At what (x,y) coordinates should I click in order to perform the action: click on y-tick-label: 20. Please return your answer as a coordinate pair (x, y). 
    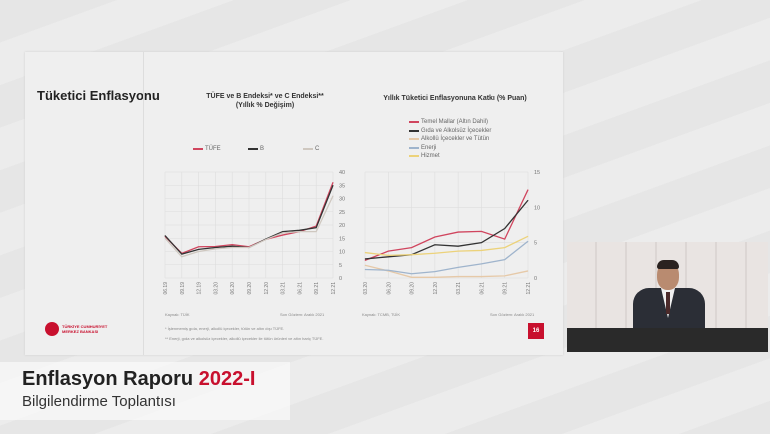
    Looking at the image, I should click on (342, 226).